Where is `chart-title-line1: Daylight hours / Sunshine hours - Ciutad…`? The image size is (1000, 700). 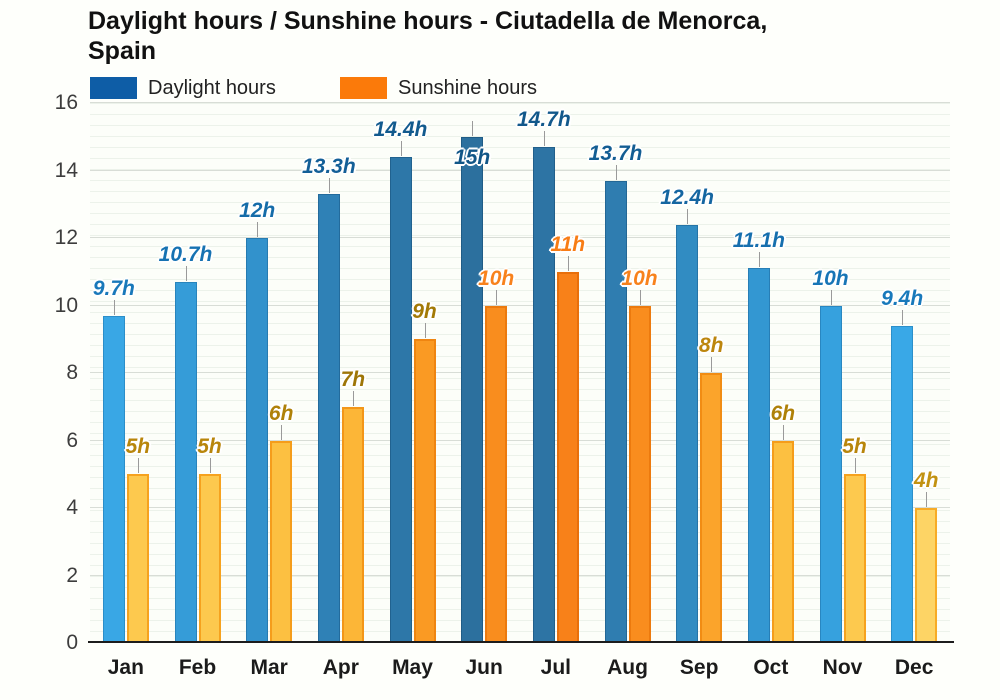 chart-title-line1: Daylight hours / Sunshine hours - Ciutad… is located at coordinates (428, 21).